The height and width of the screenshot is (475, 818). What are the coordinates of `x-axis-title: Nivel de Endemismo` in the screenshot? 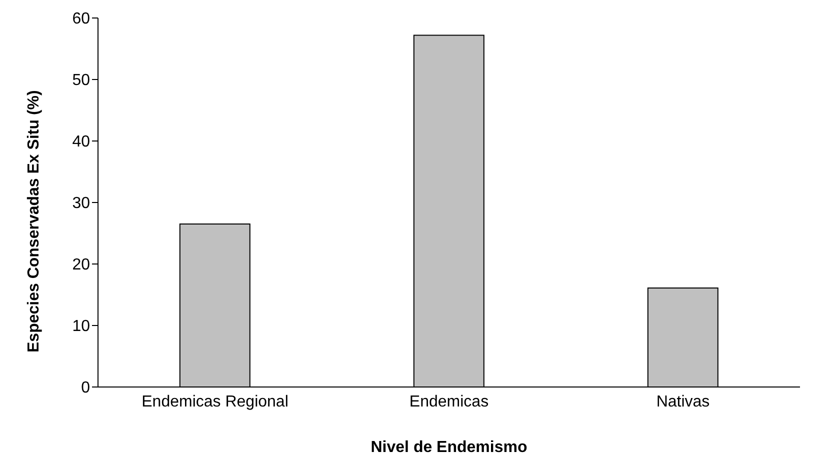 It's located at (449, 447).